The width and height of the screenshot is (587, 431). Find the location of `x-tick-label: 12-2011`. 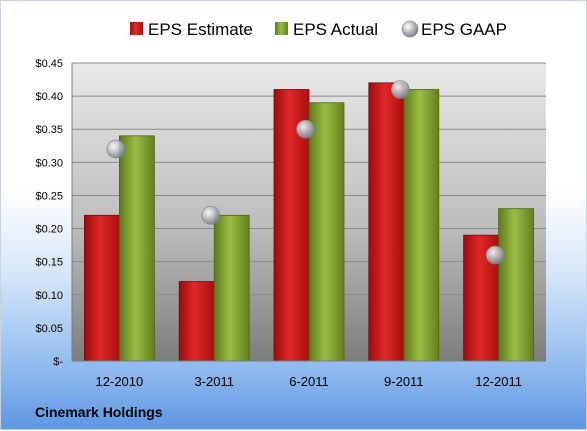

x-tick-label: 12-2011 is located at coordinates (498, 381).